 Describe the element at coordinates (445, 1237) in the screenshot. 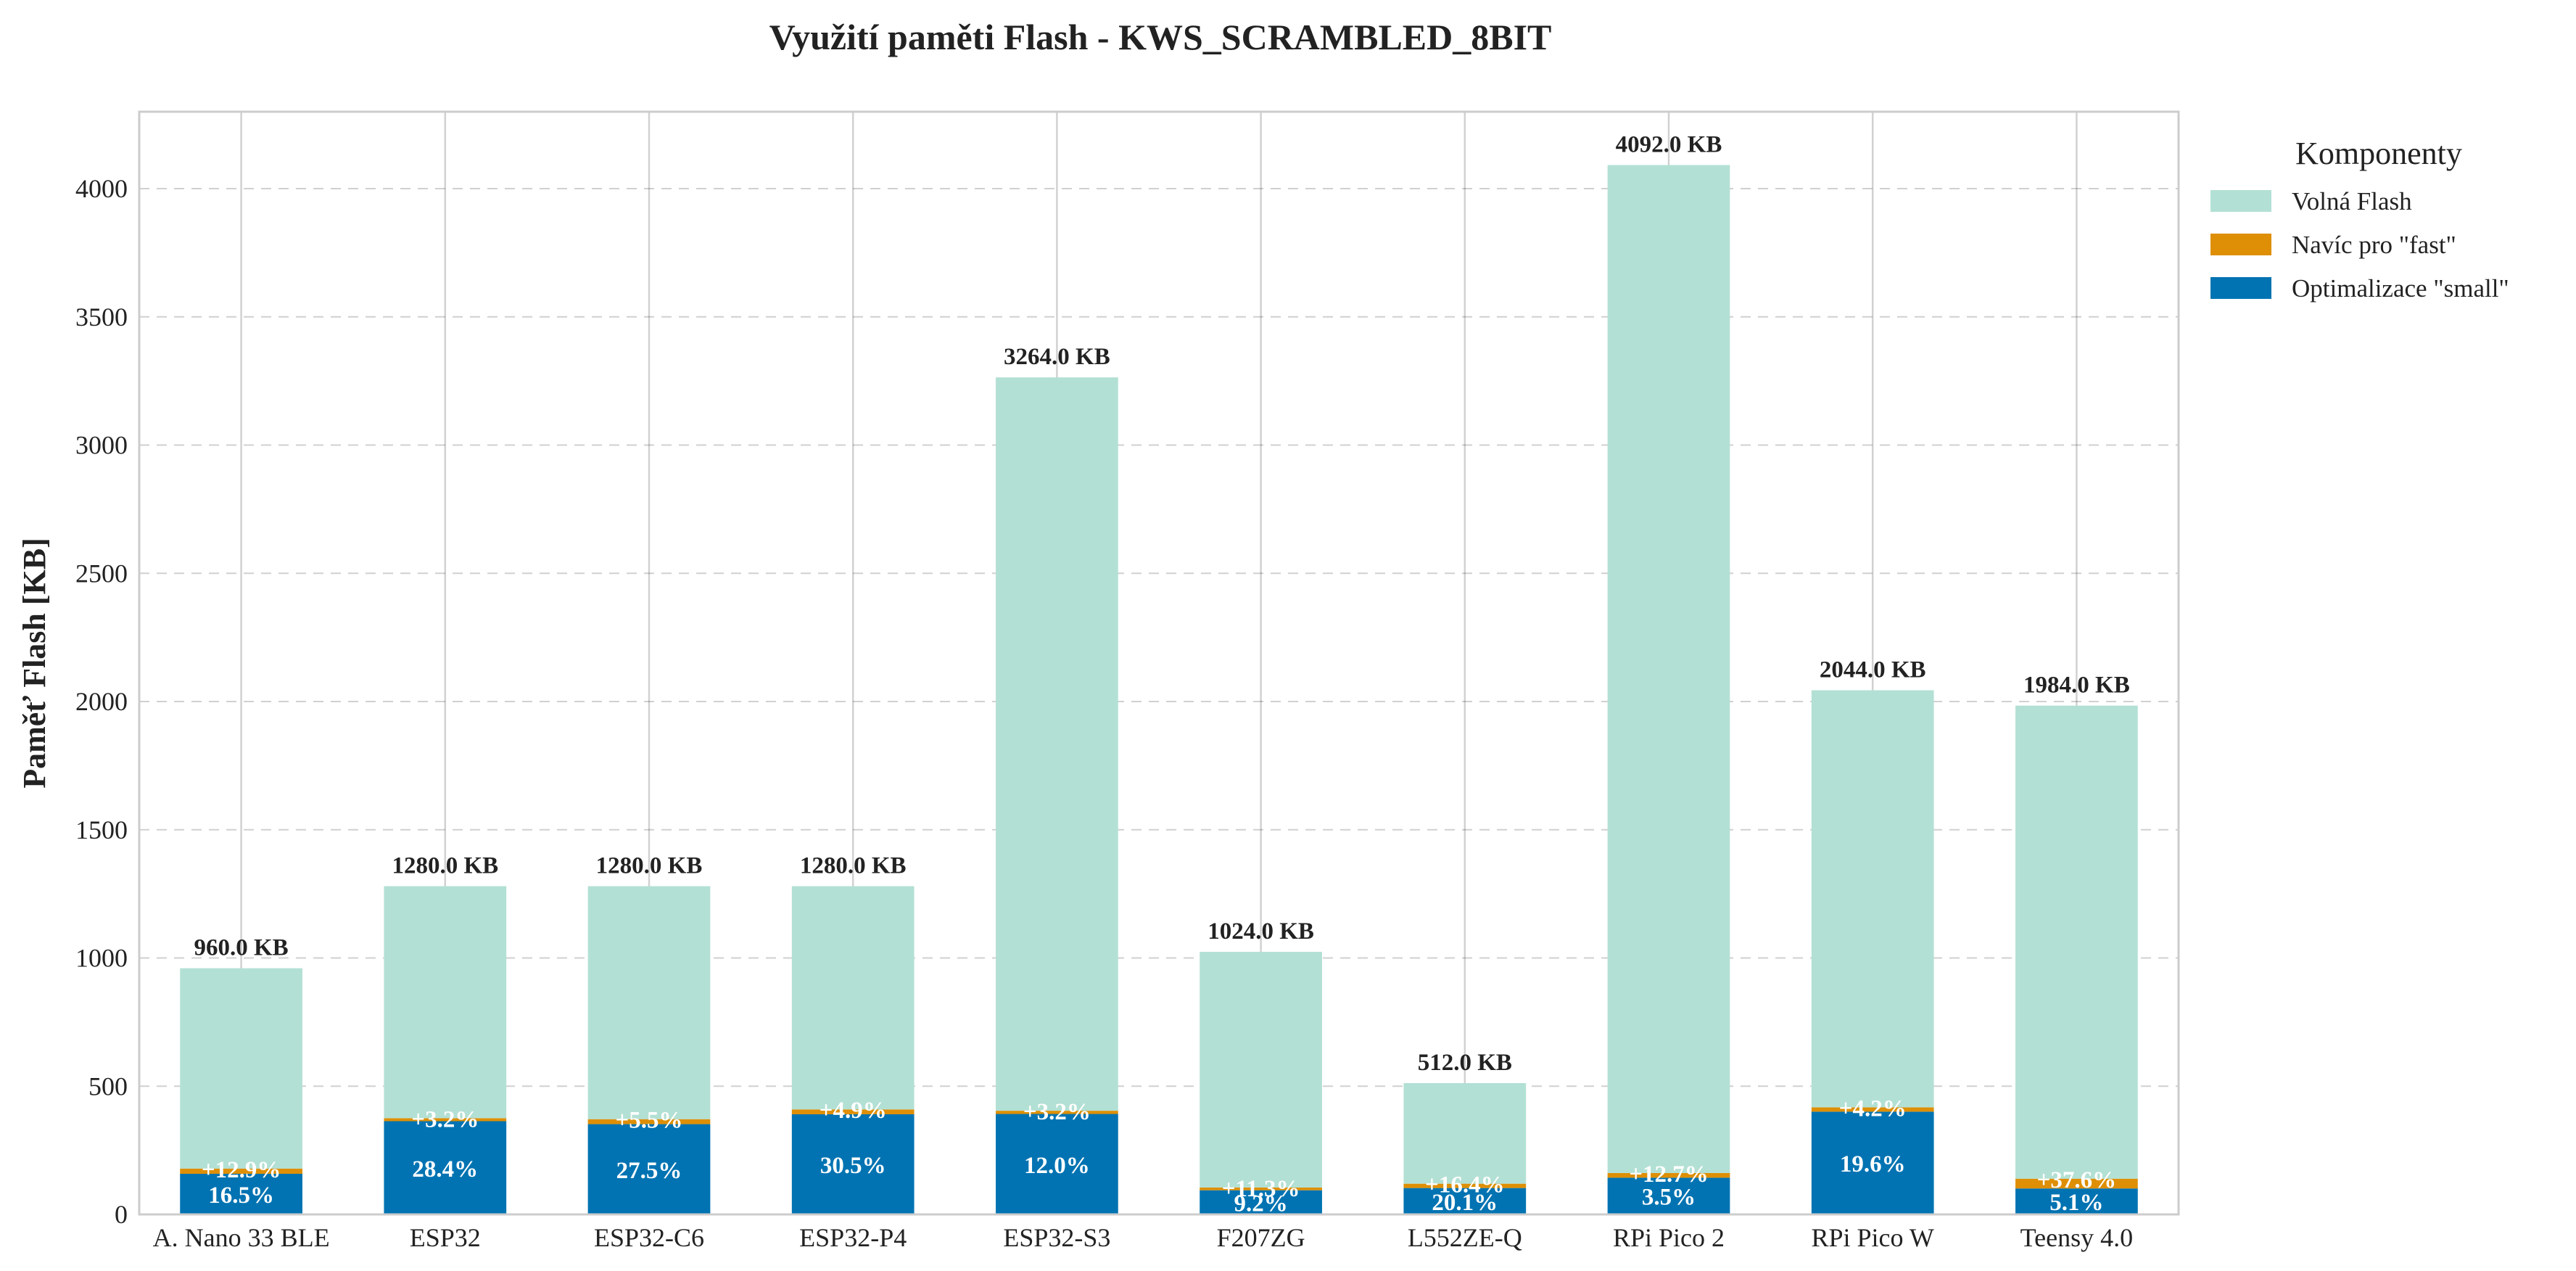

I see `x-tick-label-1: ESP32` at that location.